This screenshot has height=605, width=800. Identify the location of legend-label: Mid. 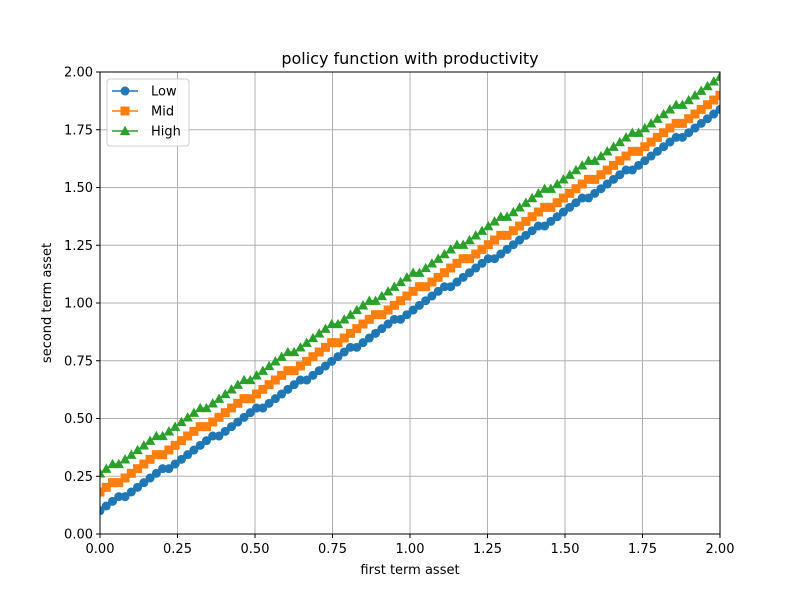
(162, 112).